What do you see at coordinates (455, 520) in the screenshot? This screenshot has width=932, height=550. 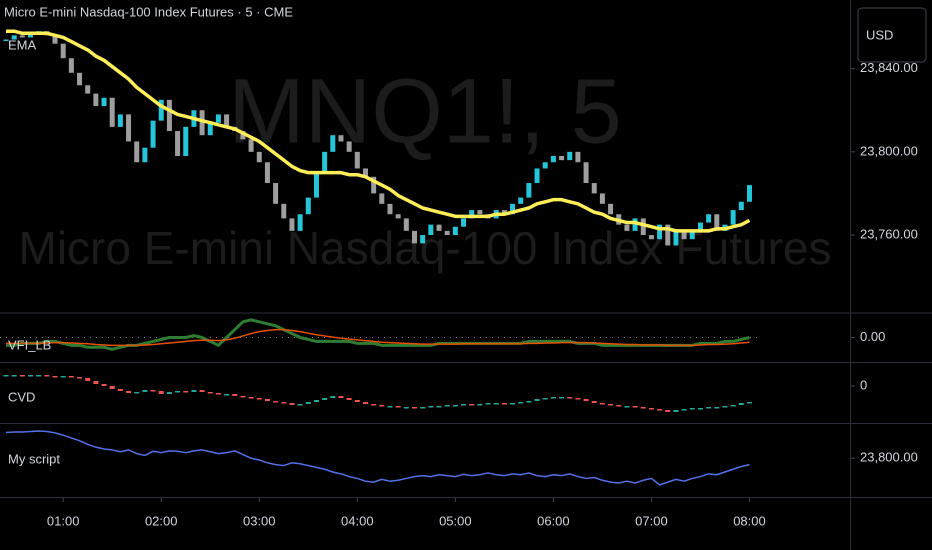 I see `x-tick-label: 05:00` at bounding box center [455, 520].